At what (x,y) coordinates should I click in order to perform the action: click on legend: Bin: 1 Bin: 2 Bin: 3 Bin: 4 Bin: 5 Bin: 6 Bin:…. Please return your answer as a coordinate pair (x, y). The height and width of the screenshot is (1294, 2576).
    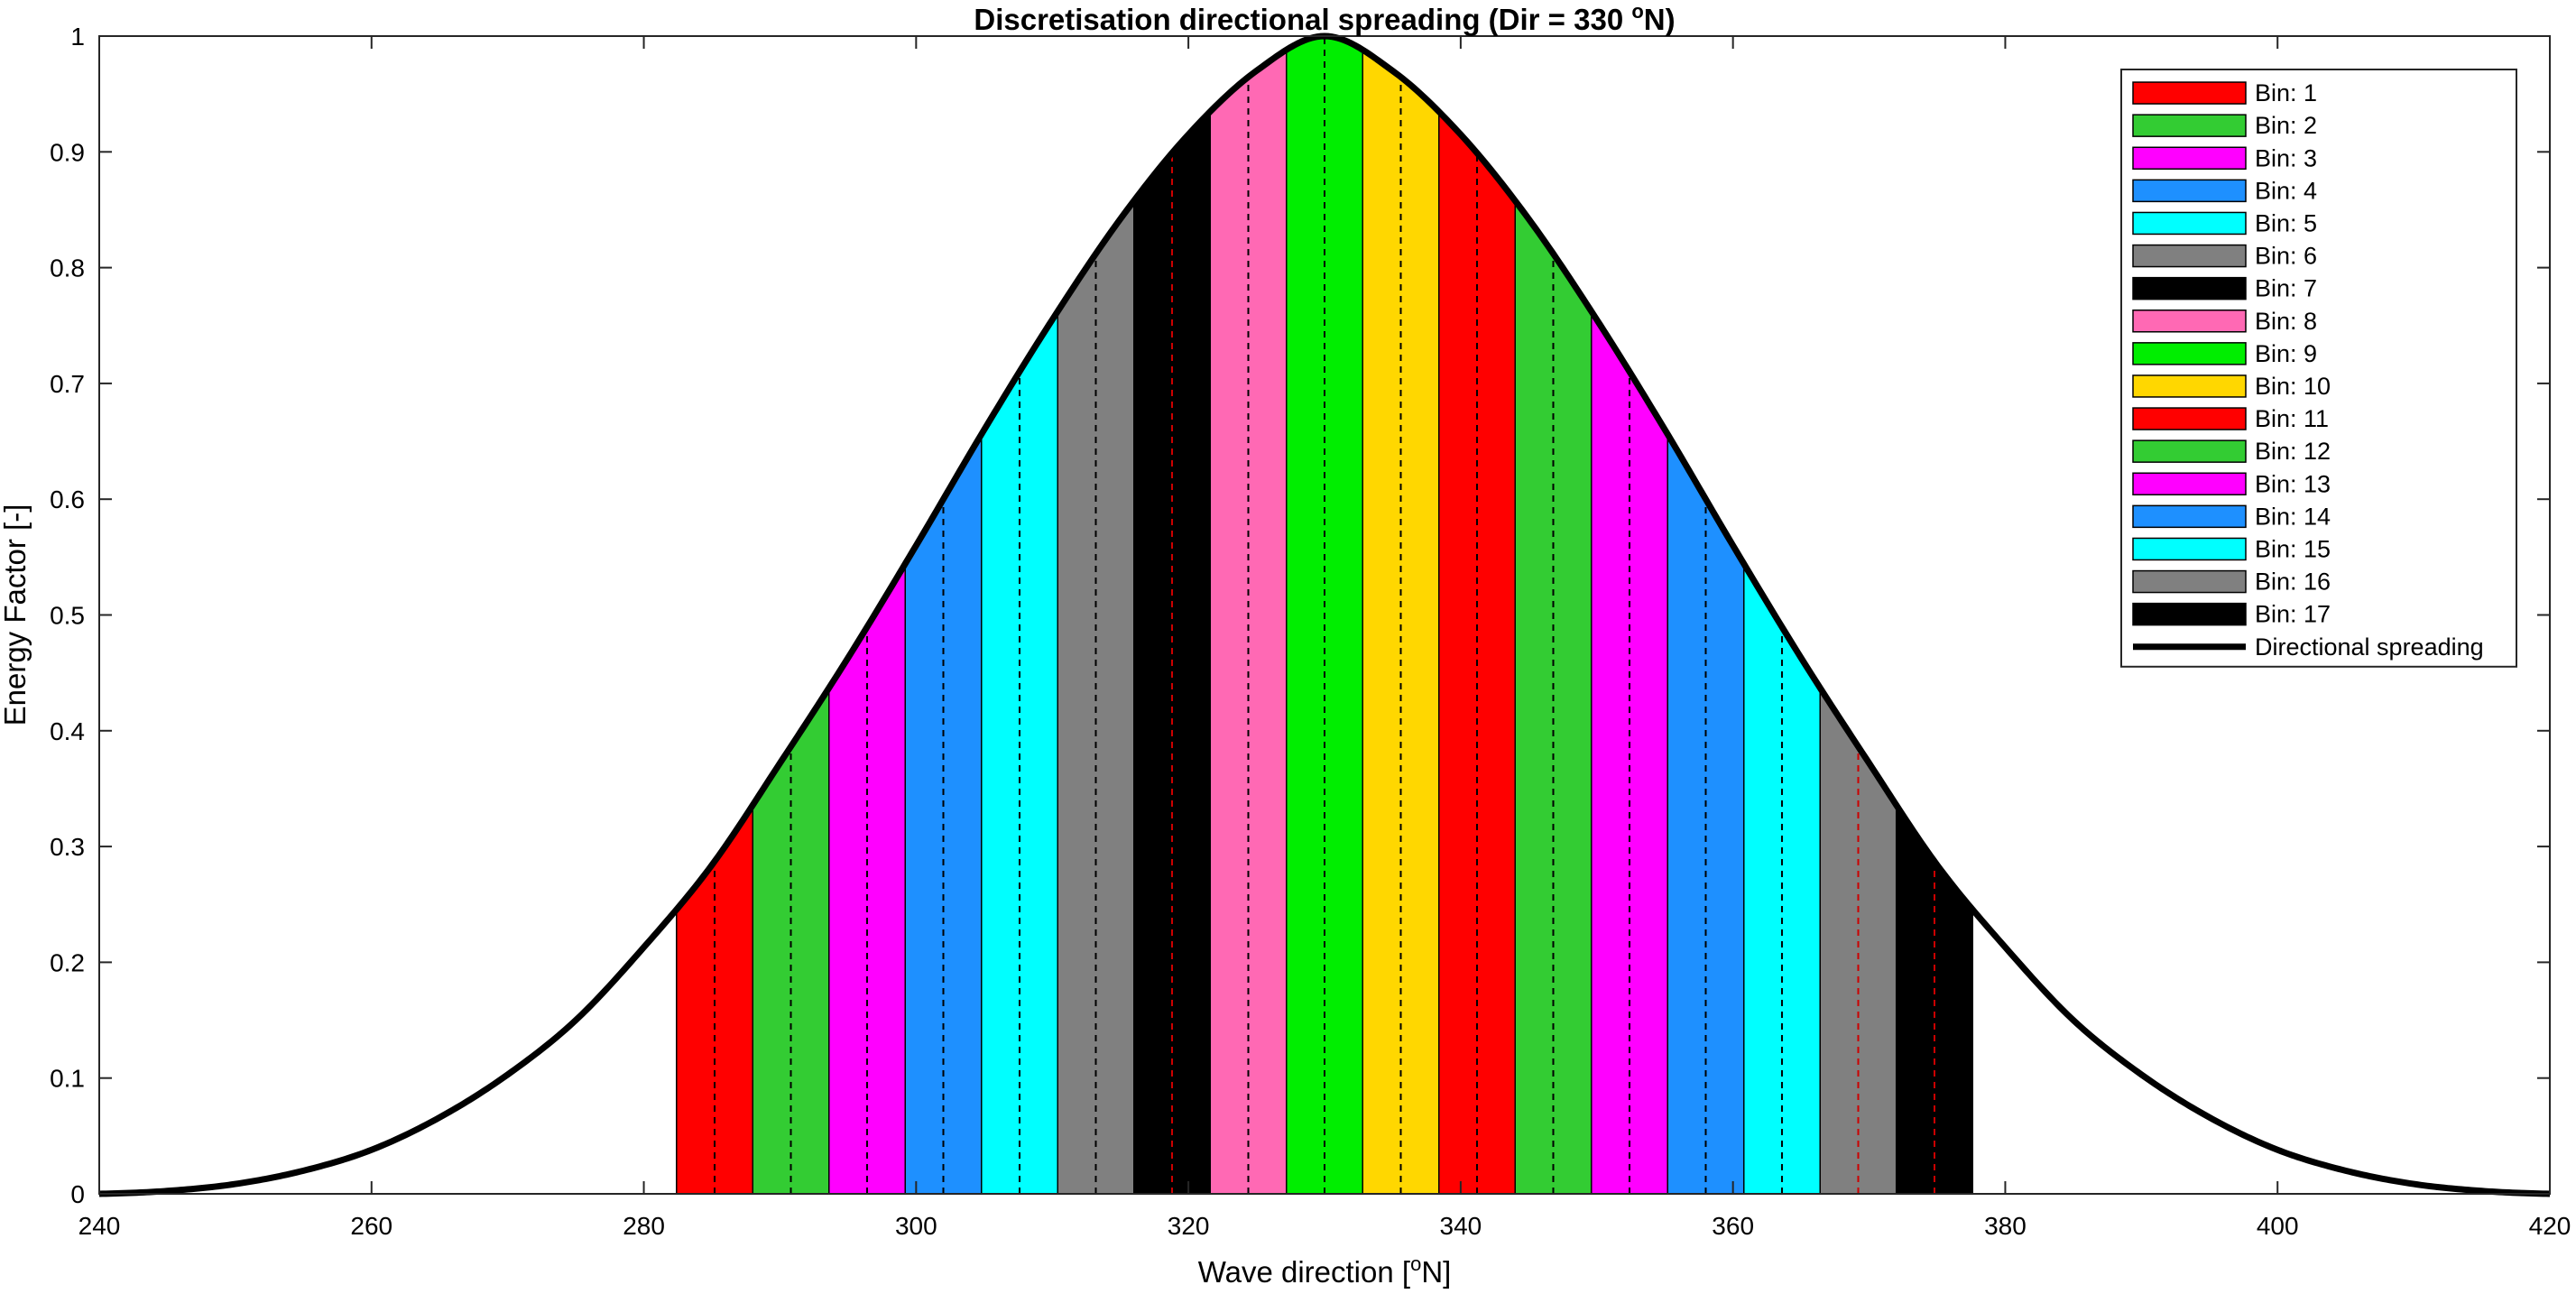
    Looking at the image, I should click on (2318, 368).